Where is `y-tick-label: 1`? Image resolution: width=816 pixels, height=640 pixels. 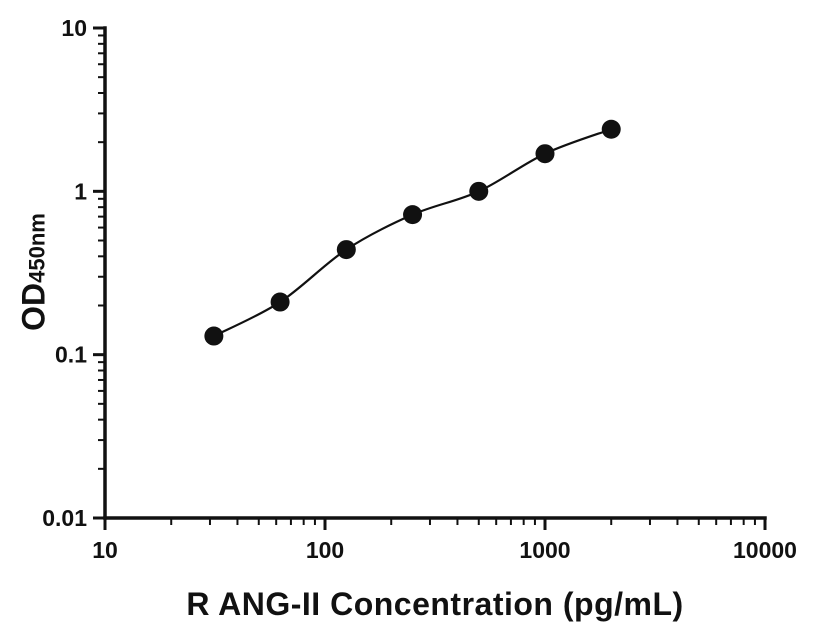
y-tick-label: 1 is located at coordinates (80, 191).